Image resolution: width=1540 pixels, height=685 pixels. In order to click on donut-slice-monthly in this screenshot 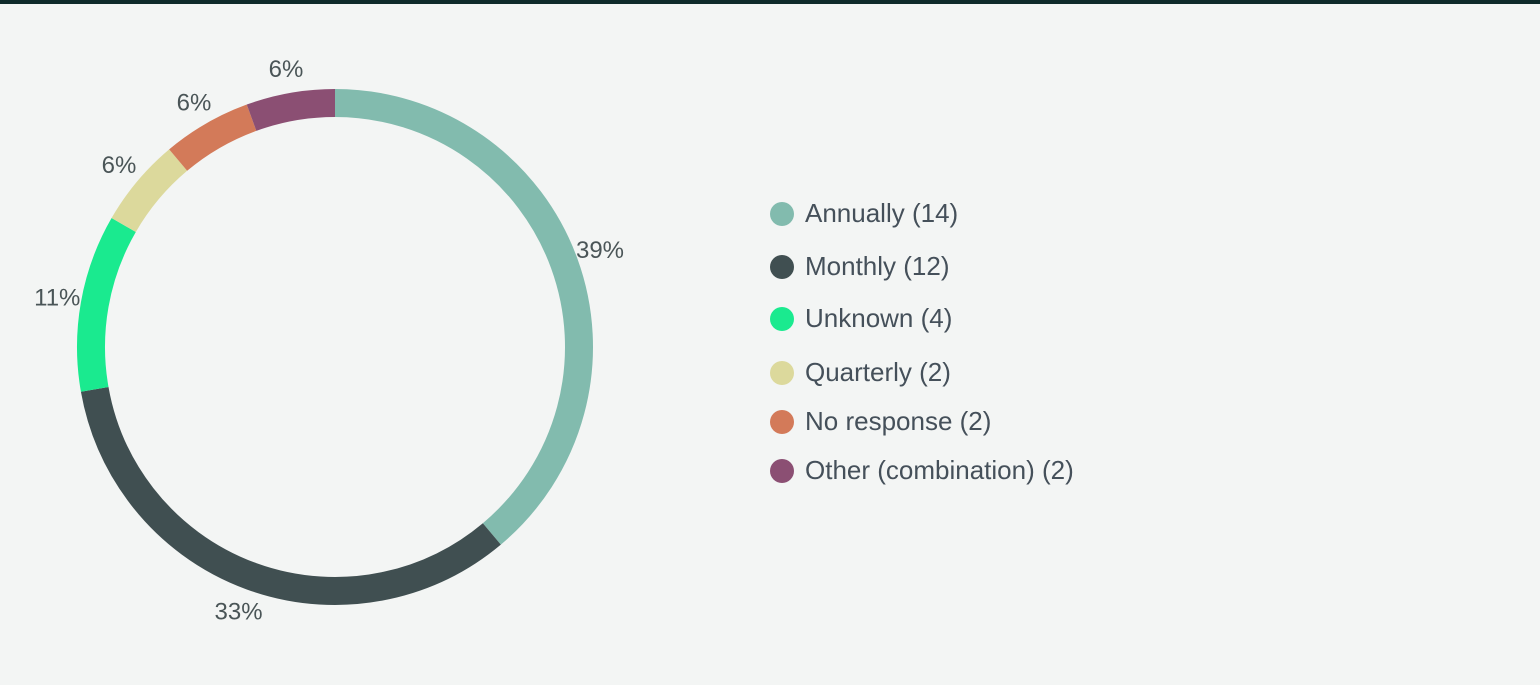, I will do `click(290, 495)`.